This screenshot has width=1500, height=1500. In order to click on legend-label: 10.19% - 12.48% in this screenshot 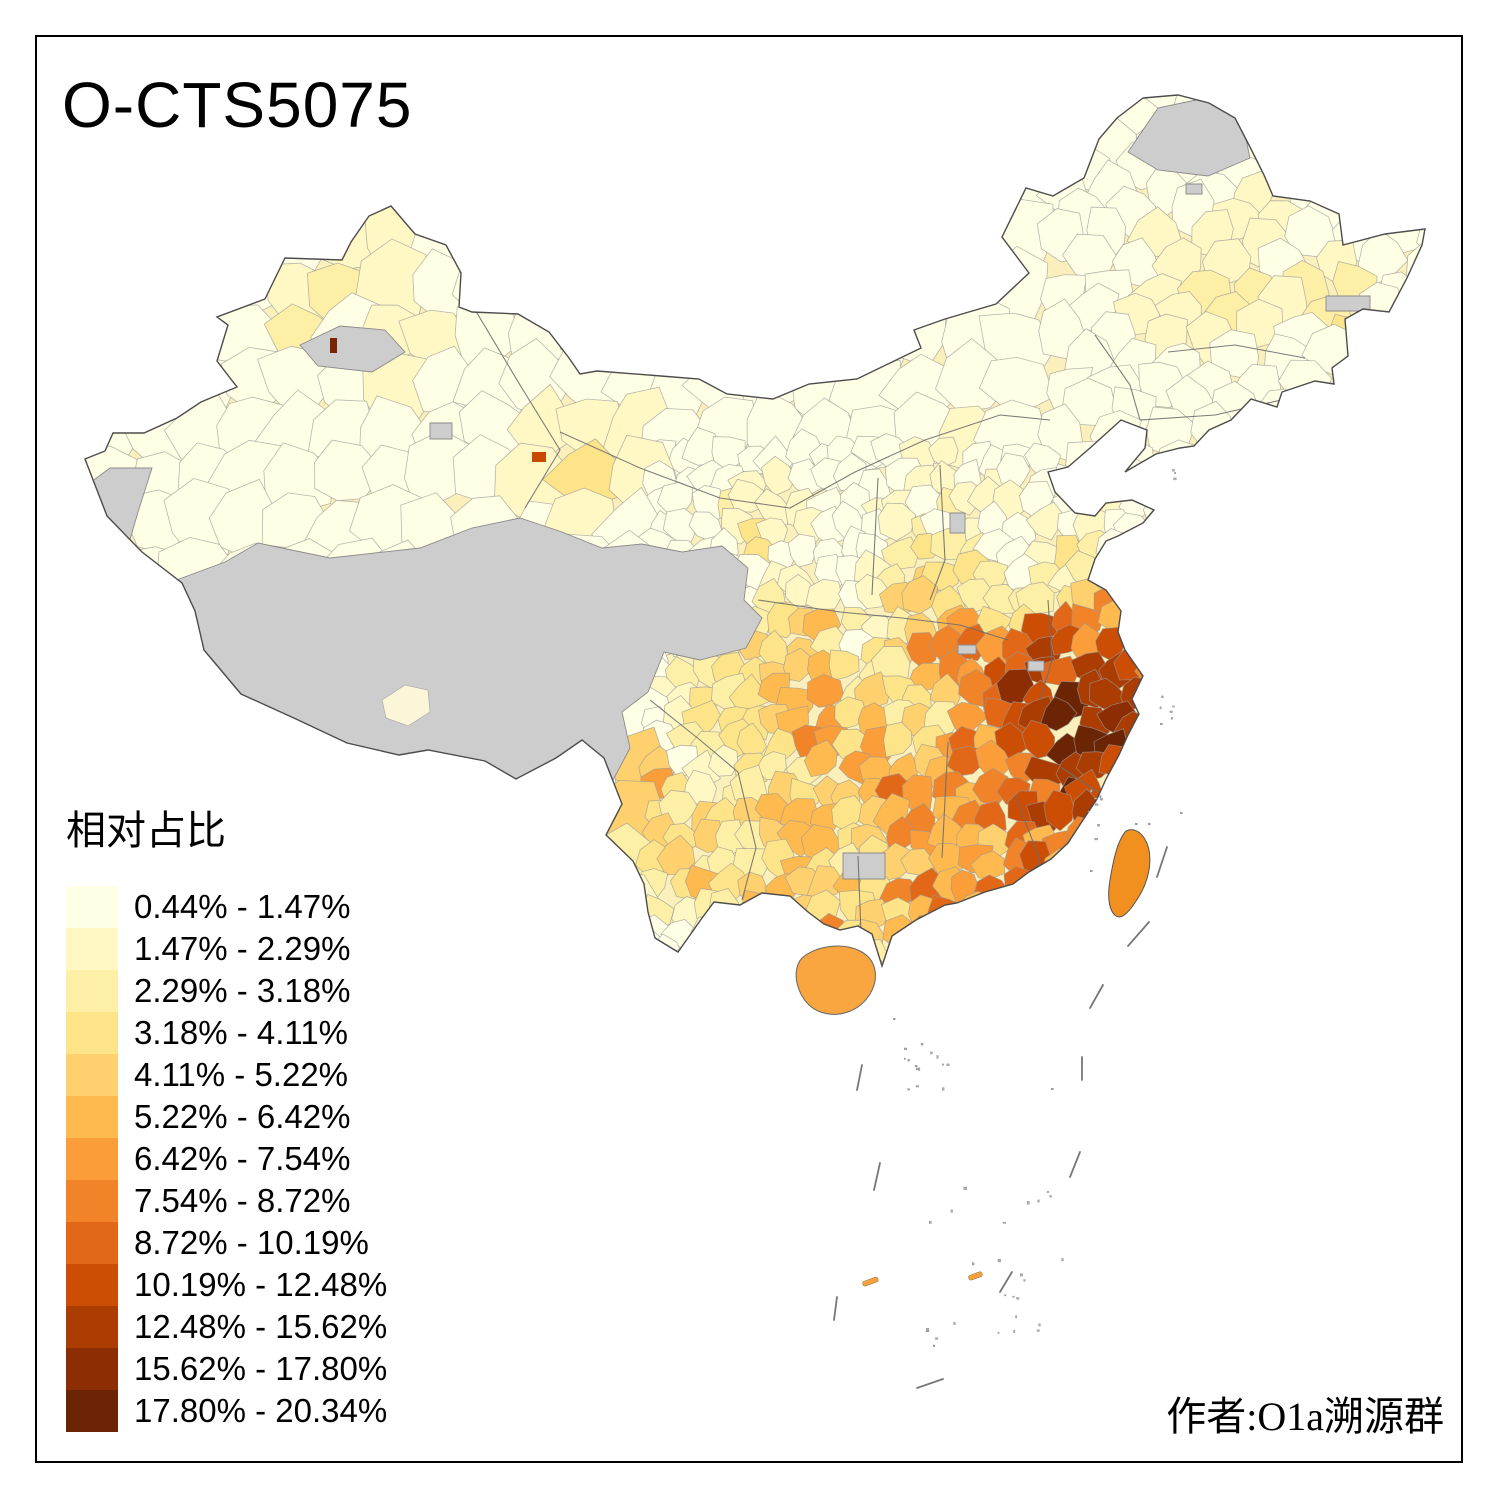, I will do `click(261, 1284)`.